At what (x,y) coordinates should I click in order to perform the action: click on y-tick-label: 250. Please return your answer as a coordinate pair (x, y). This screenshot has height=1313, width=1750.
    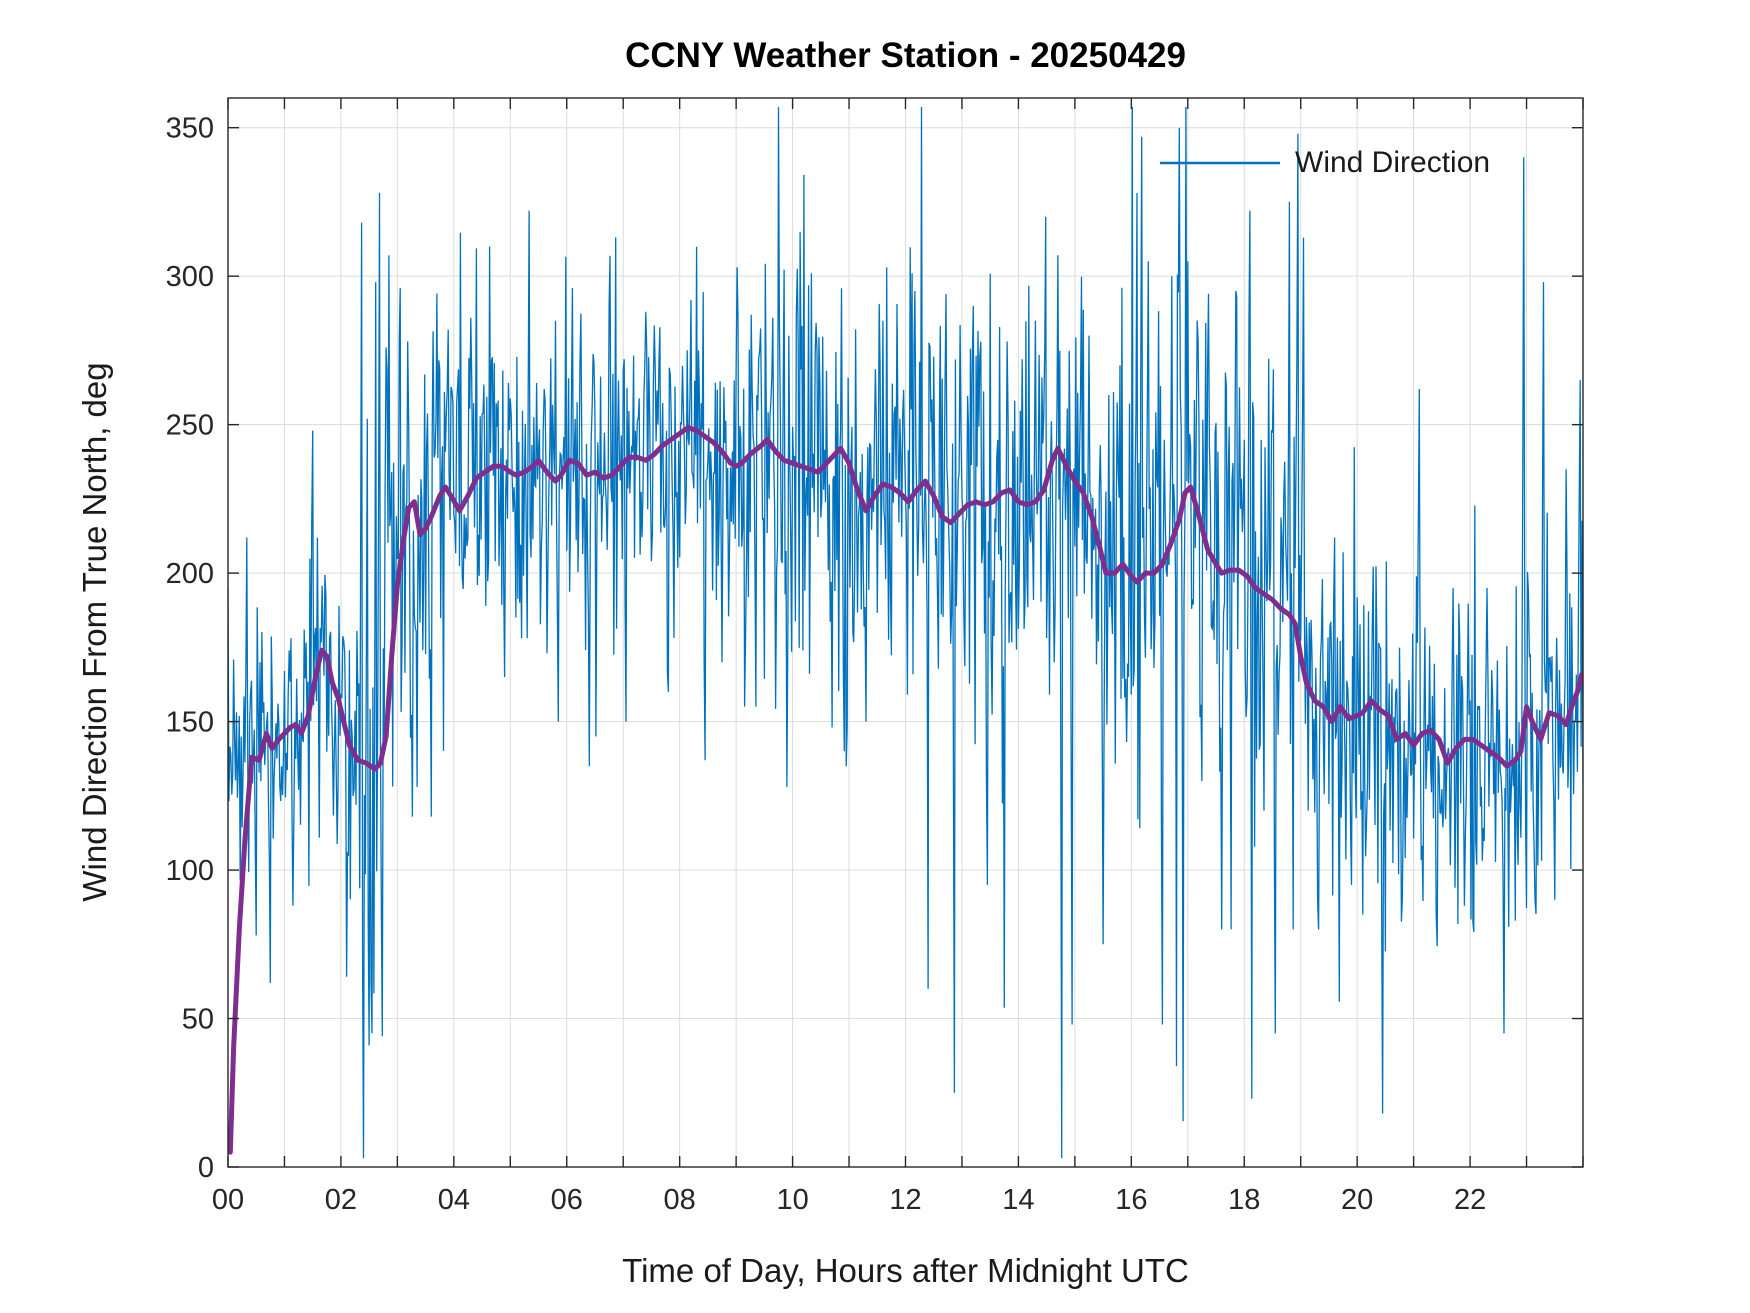
    Looking at the image, I should click on (190, 426).